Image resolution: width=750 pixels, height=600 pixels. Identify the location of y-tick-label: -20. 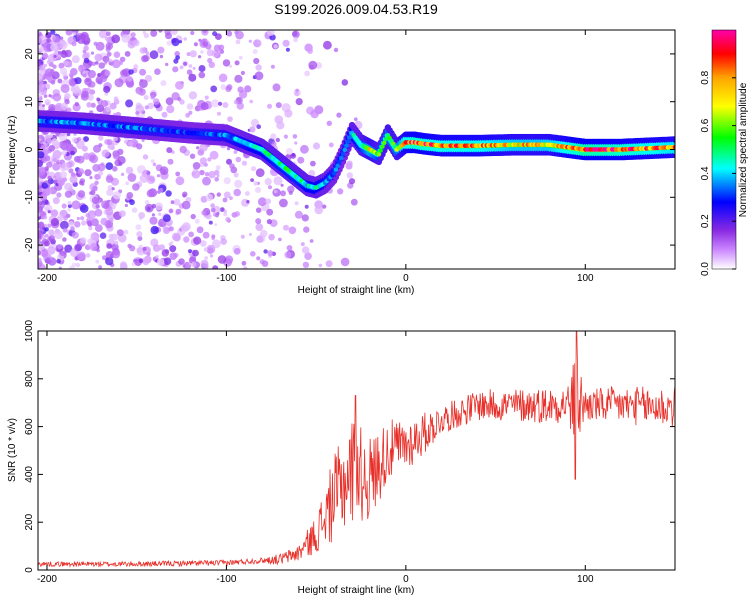
(29, 244).